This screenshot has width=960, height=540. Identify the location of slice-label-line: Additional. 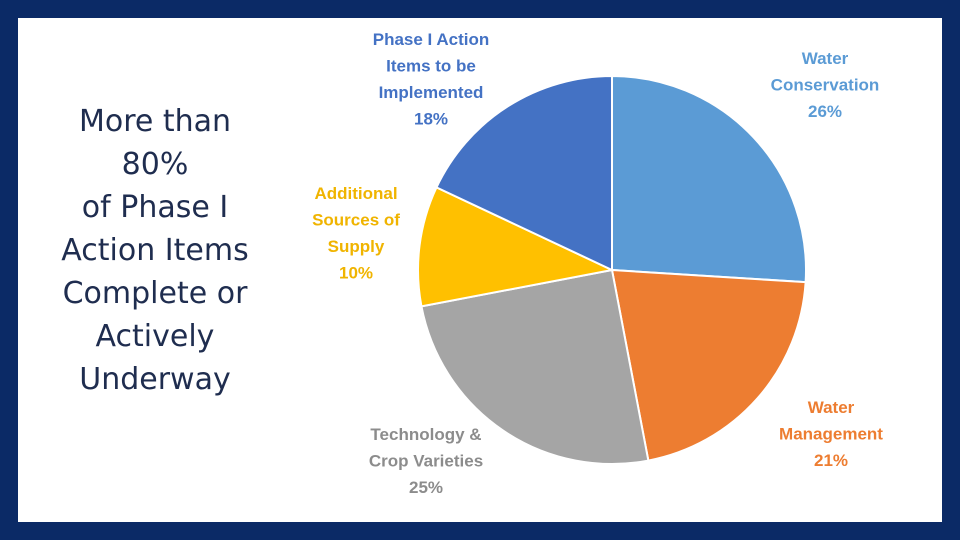
(355, 193).